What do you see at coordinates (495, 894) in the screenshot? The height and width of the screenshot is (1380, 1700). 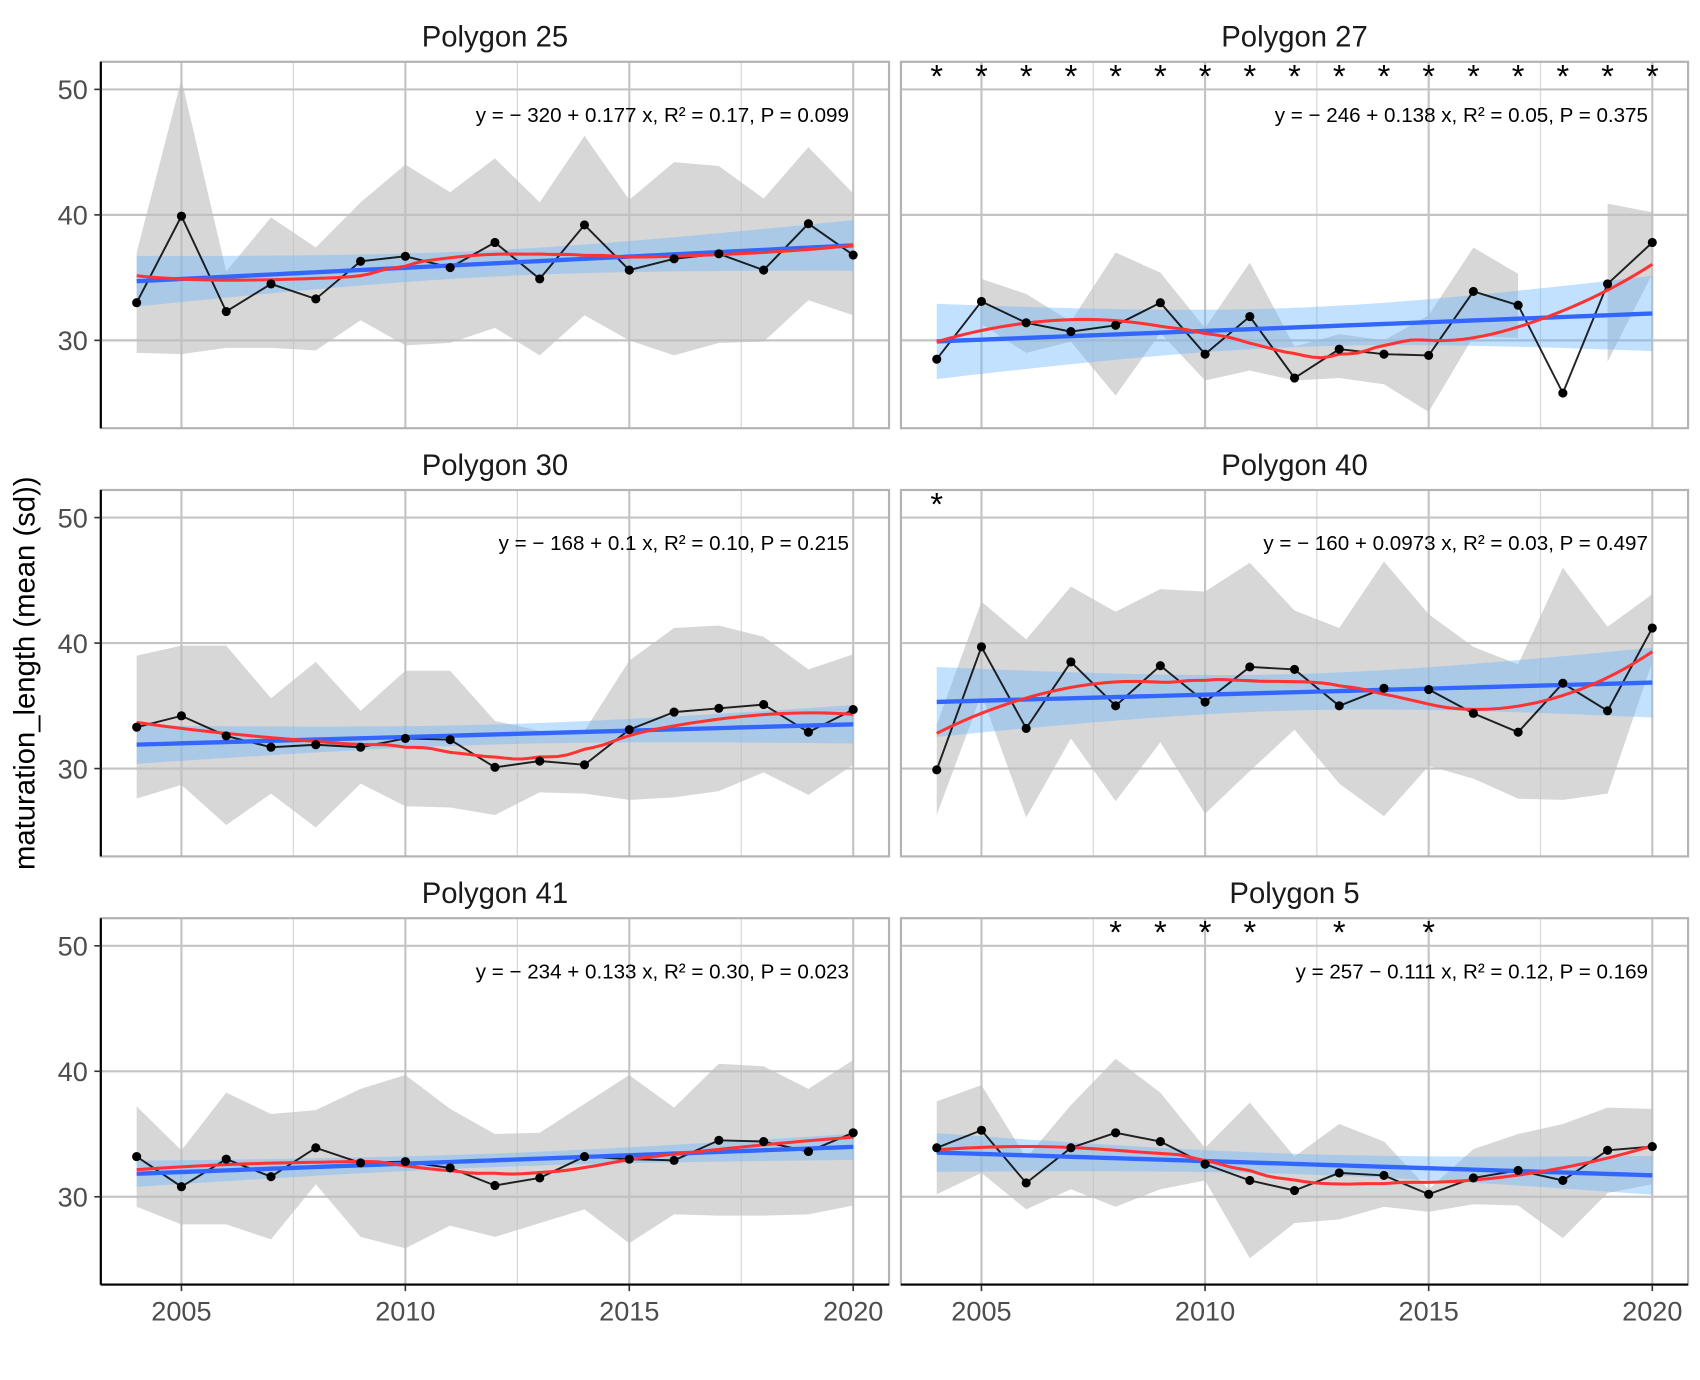 I see `facet-title: Polygon 41` at bounding box center [495, 894].